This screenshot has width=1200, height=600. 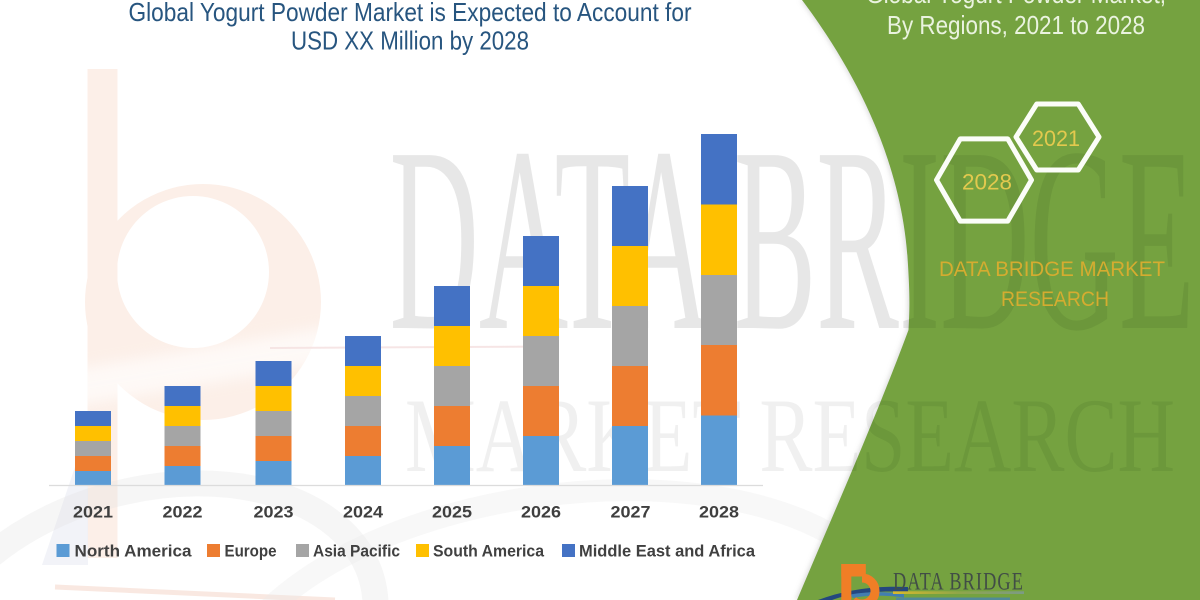 I want to click on svg-text: RESEARCH, so click(x=1055, y=299).